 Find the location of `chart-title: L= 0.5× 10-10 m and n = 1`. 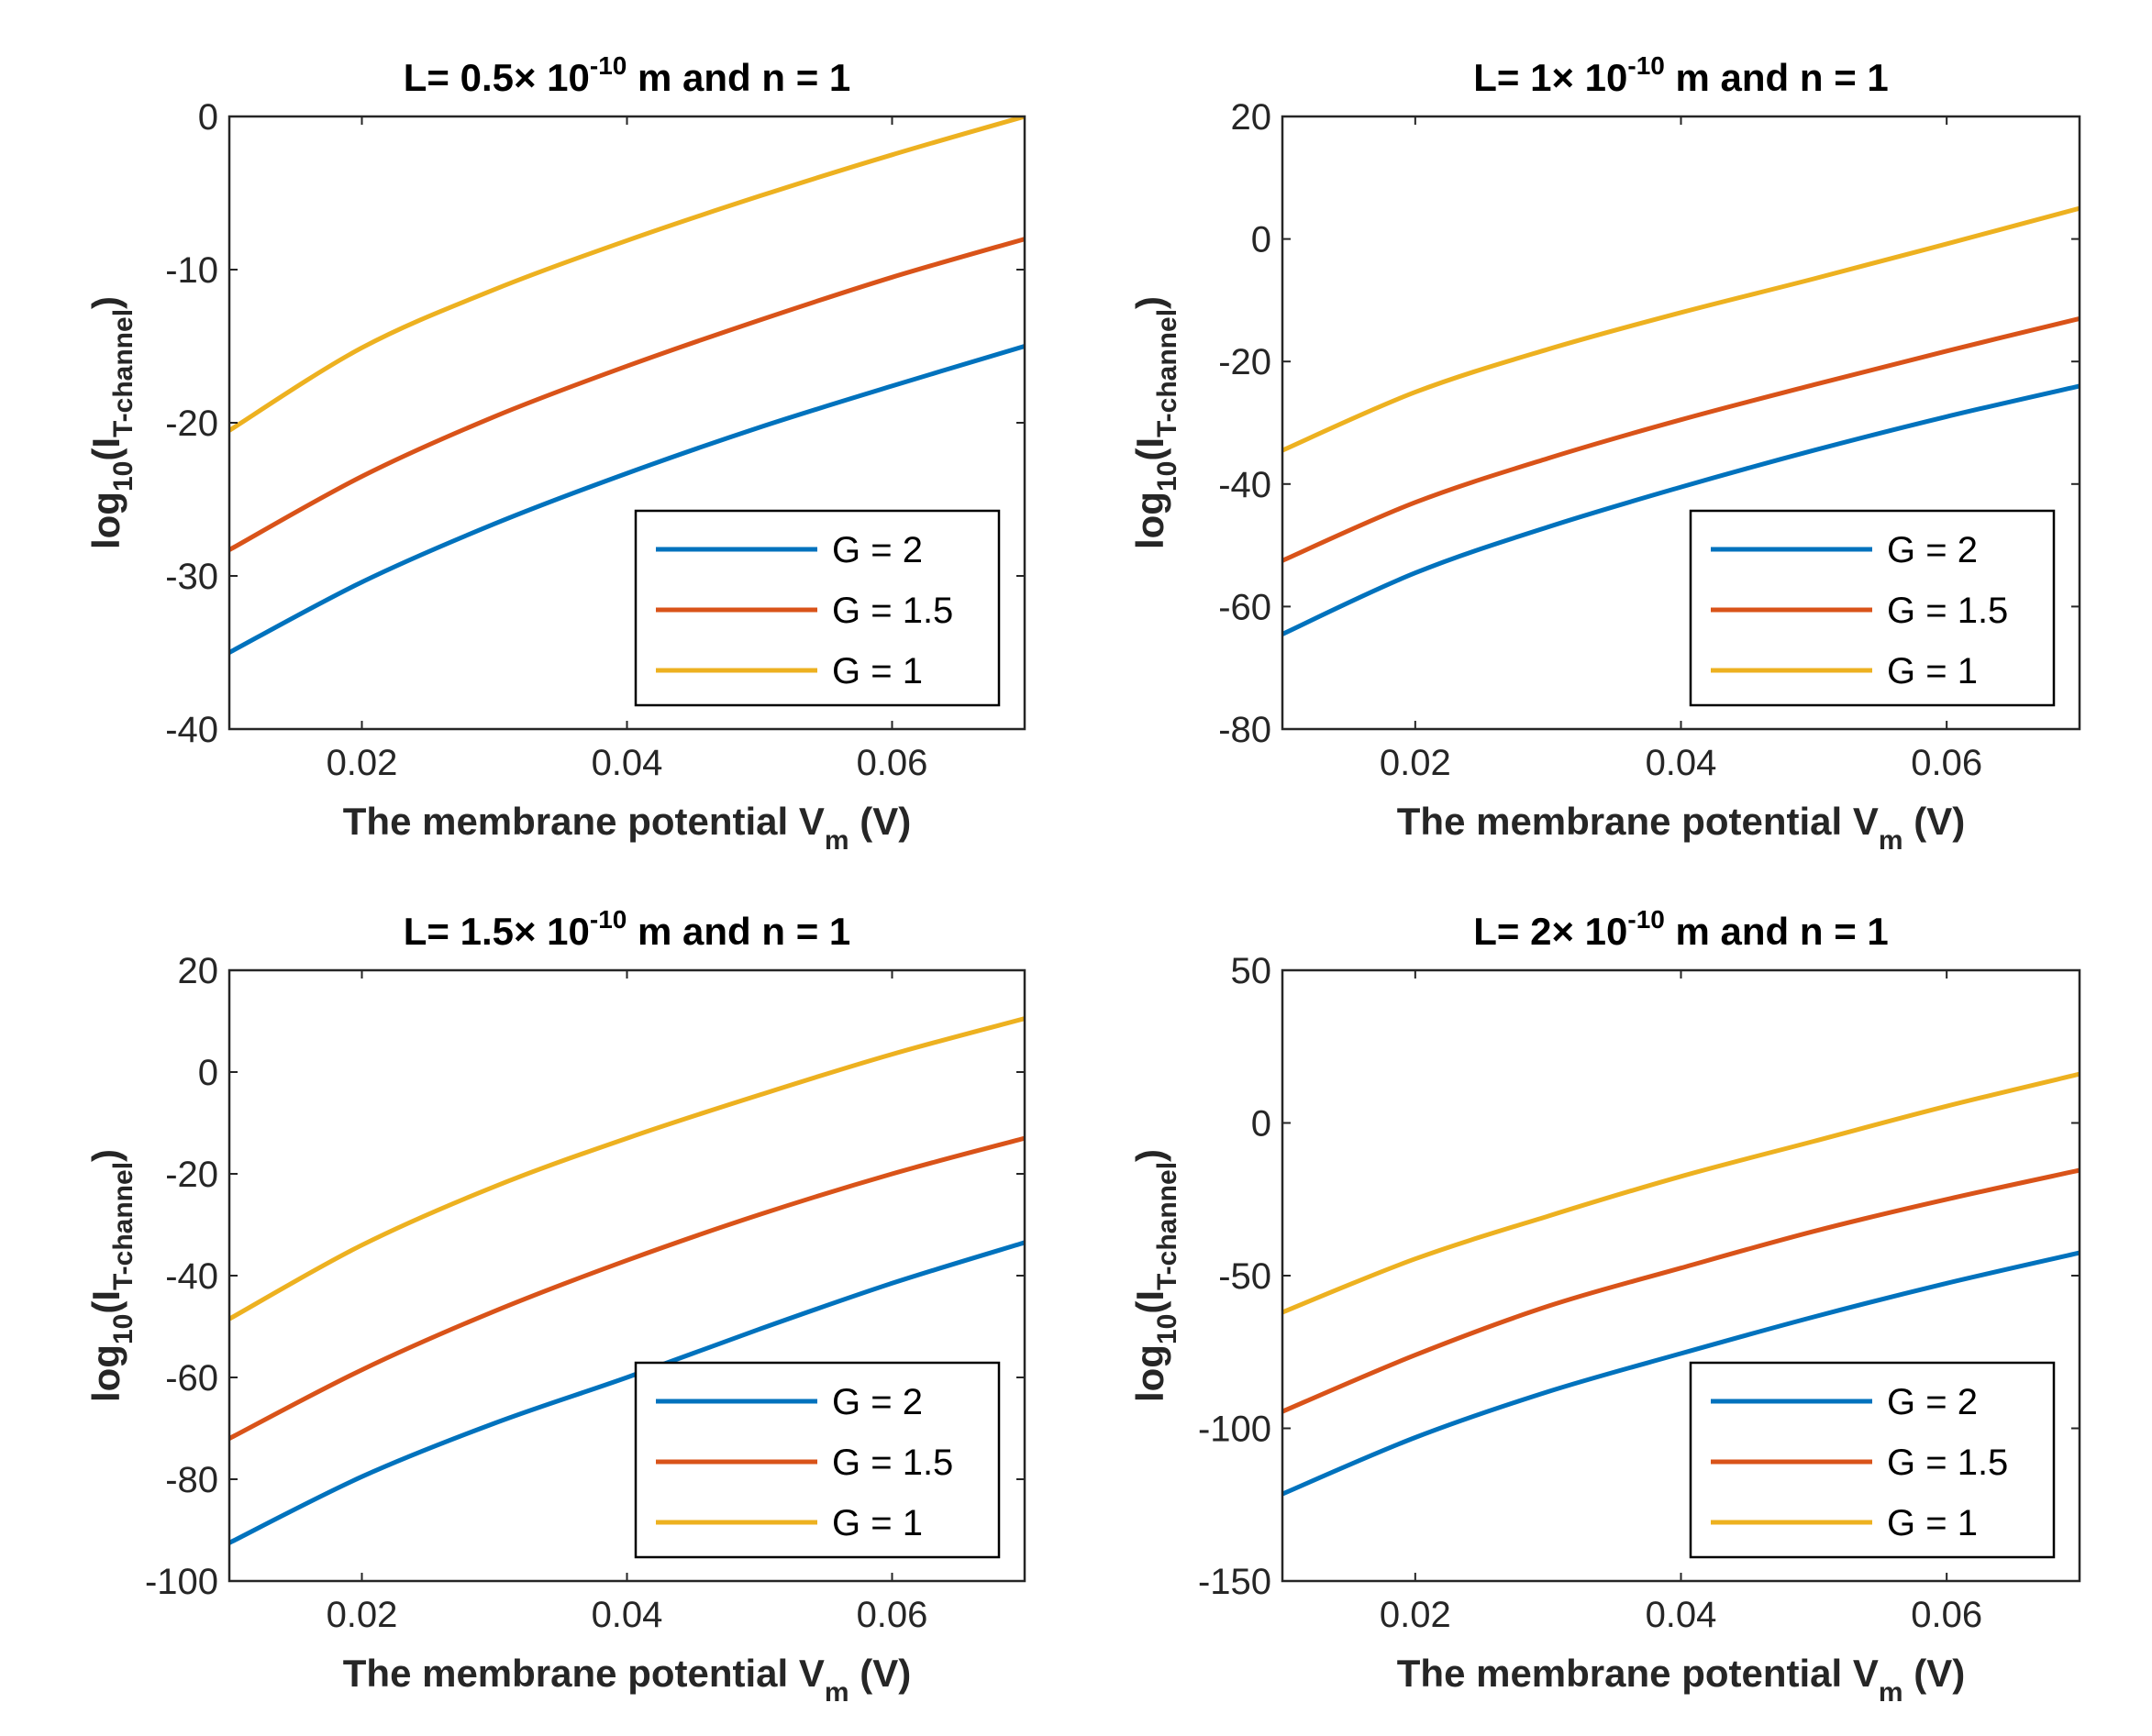

chart-title: L= 0.5× 10-10 m and n = 1 is located at coordinates (627, 75).